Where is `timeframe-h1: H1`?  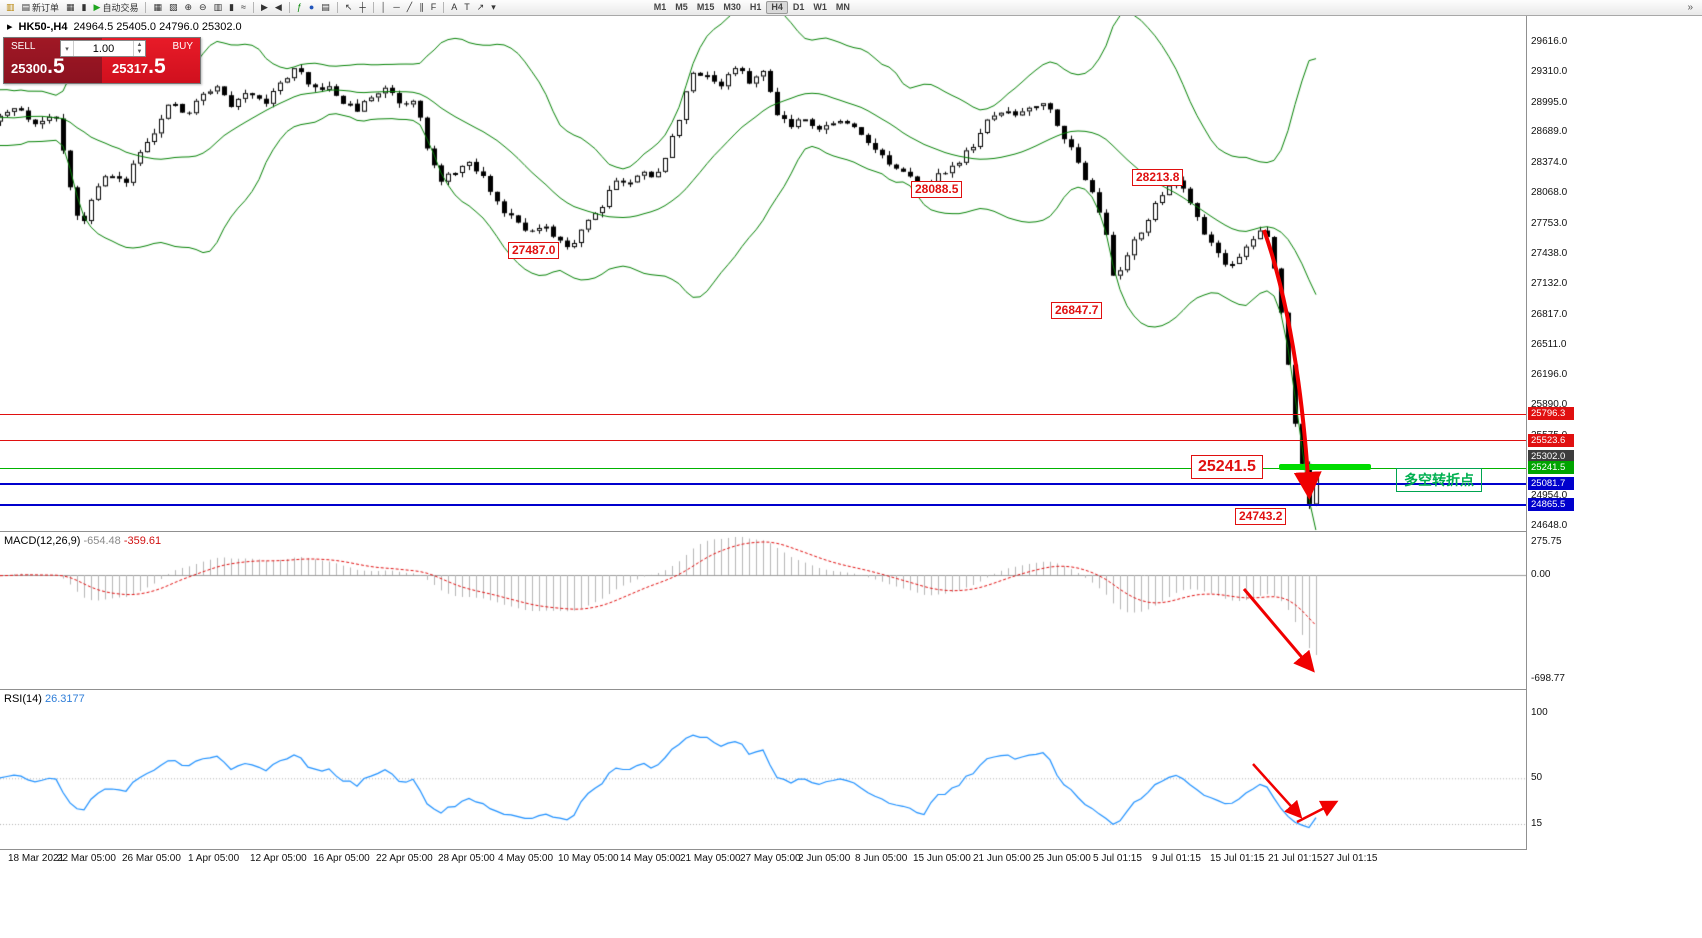
timeframe-h1: H1 is located at coordinates (755, 7).